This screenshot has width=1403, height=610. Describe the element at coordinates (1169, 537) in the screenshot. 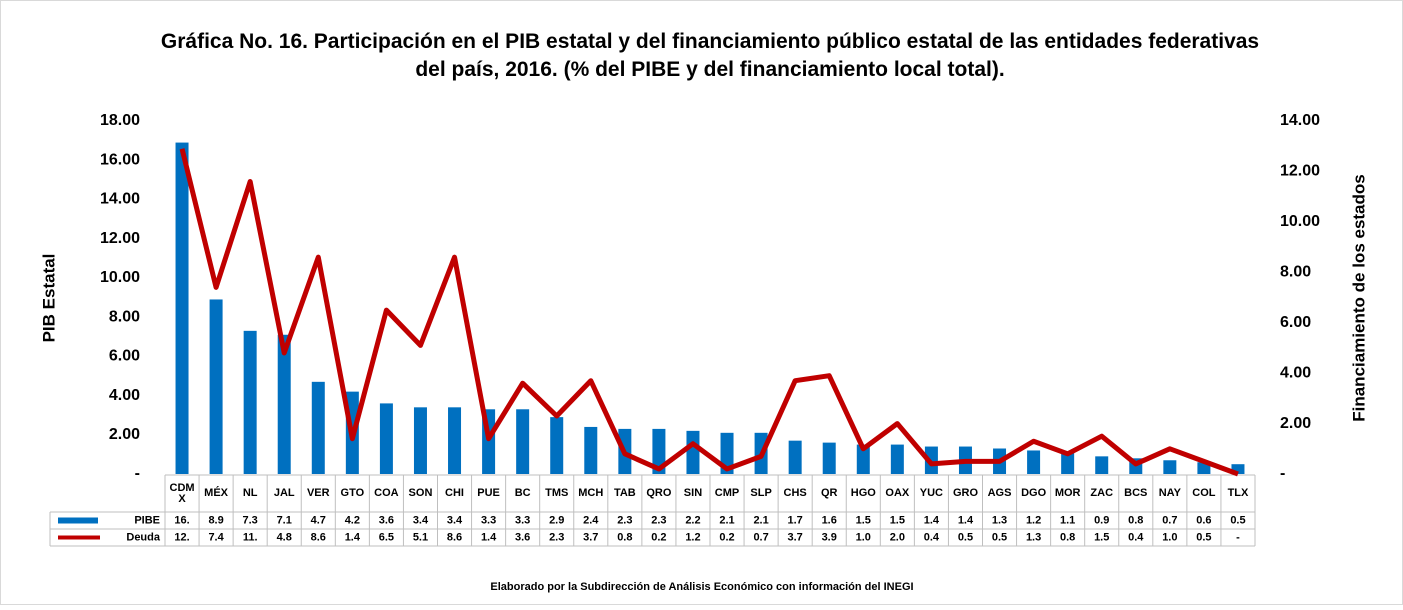

I see `table-value: 1.0` at that location.